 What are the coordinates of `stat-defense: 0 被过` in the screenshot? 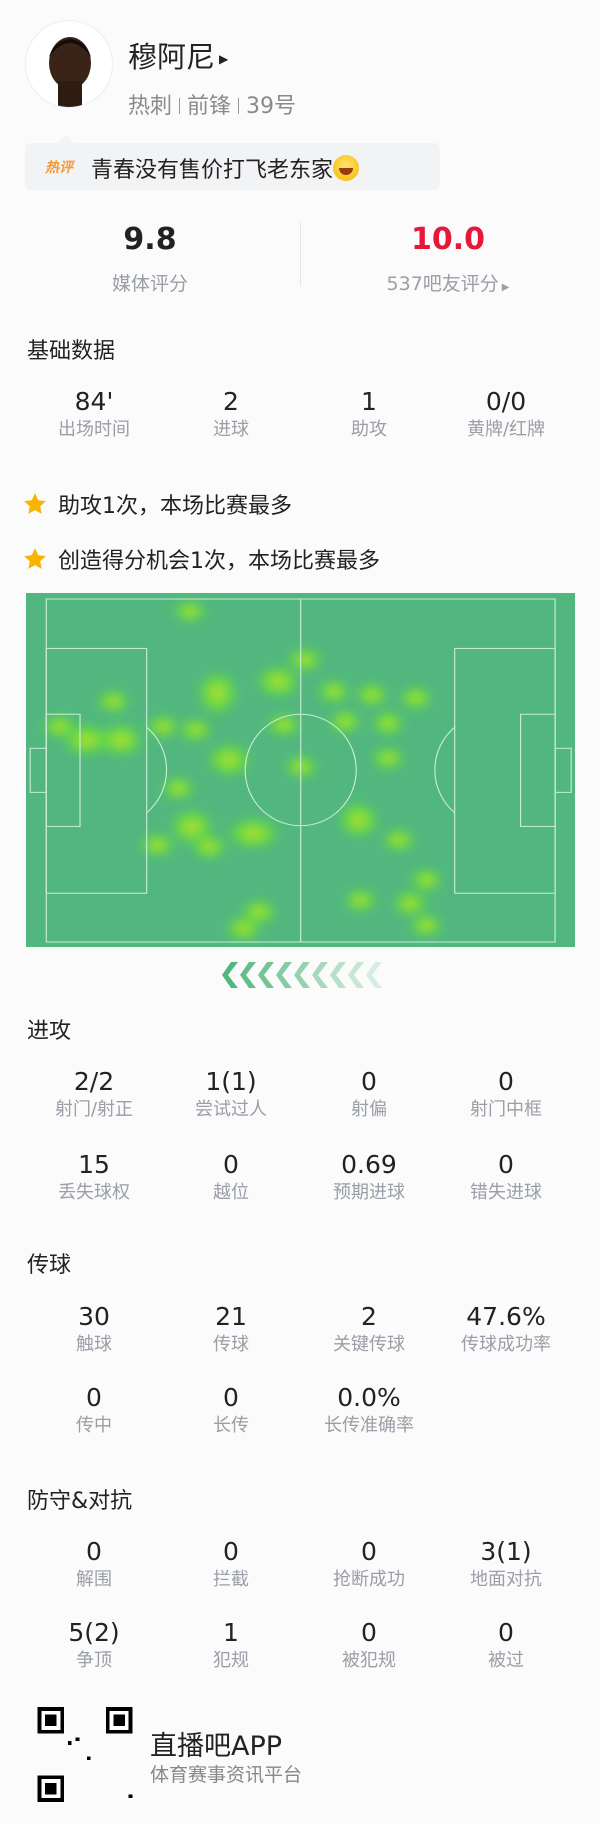 It's located at (506, 1645).